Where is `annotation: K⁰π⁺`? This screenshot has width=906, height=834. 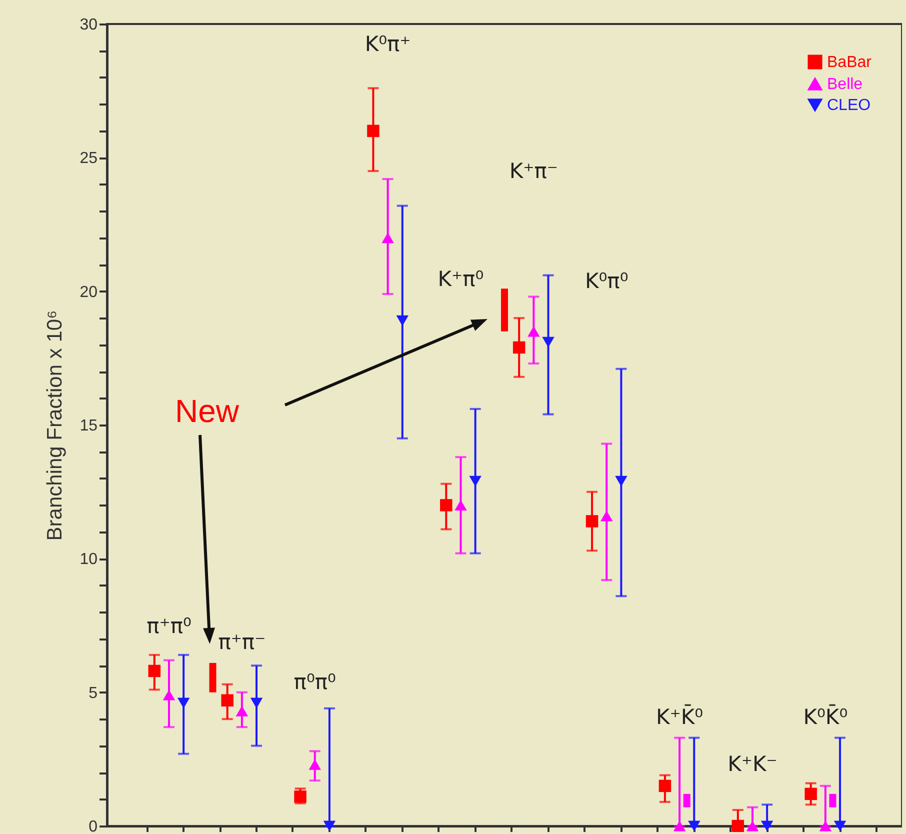 annotation: K⁰π⁺ is located at coordinates (387, 44).